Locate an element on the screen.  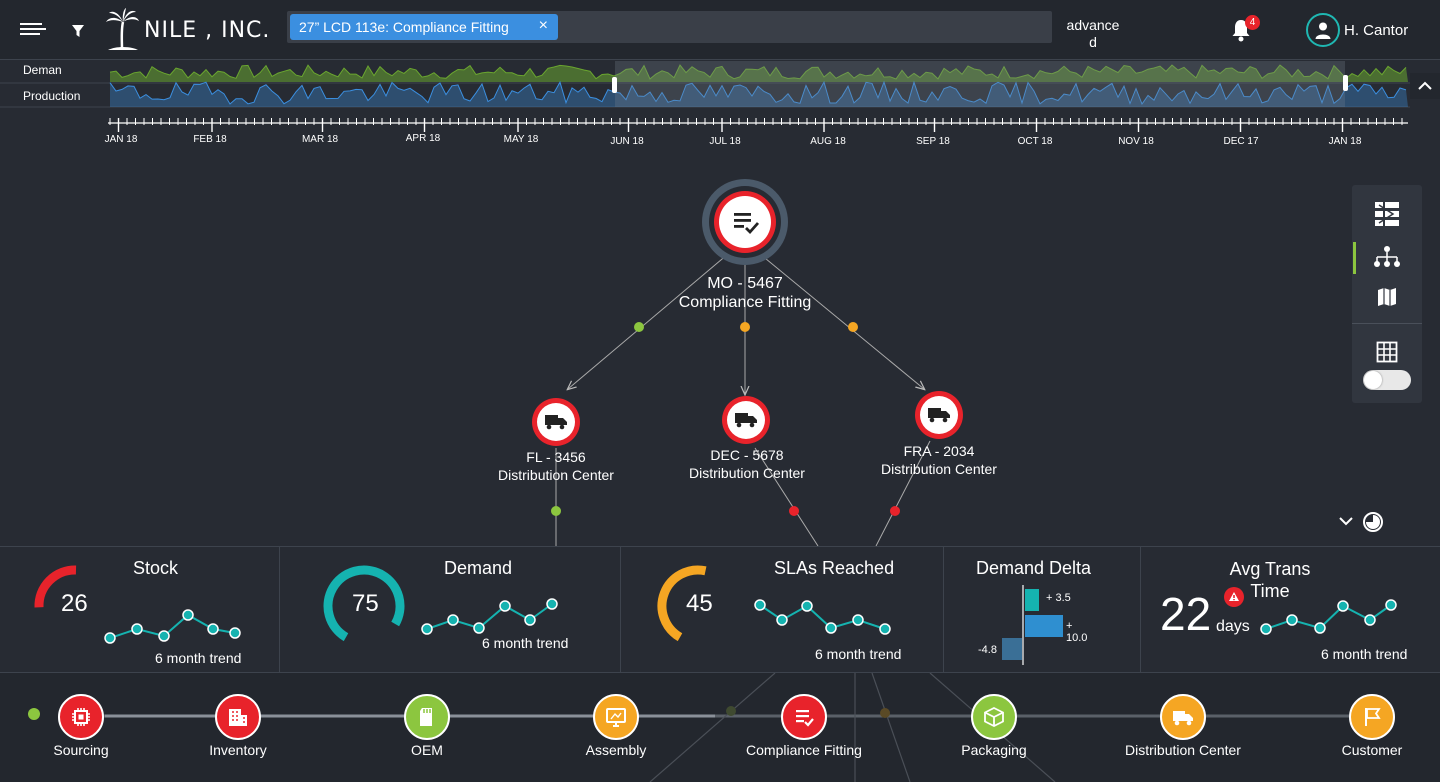
chip-icon is located at coordinates (81, 717).